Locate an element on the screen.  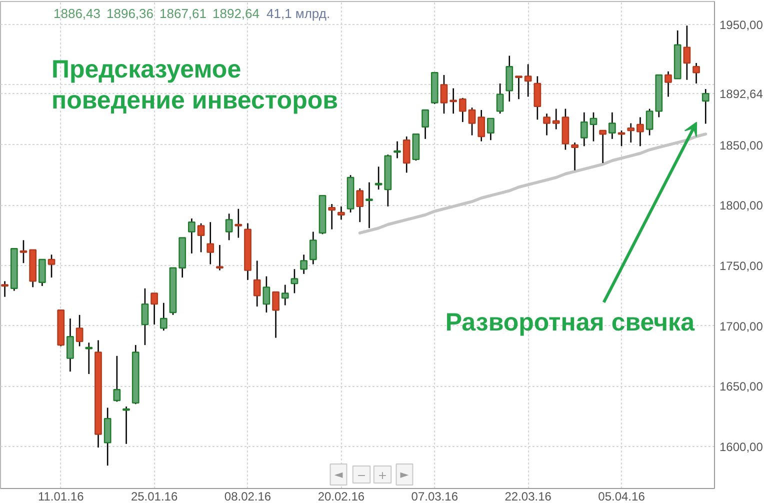
x-tick-label: 08.02.16 is located at coordinates (248, 496).